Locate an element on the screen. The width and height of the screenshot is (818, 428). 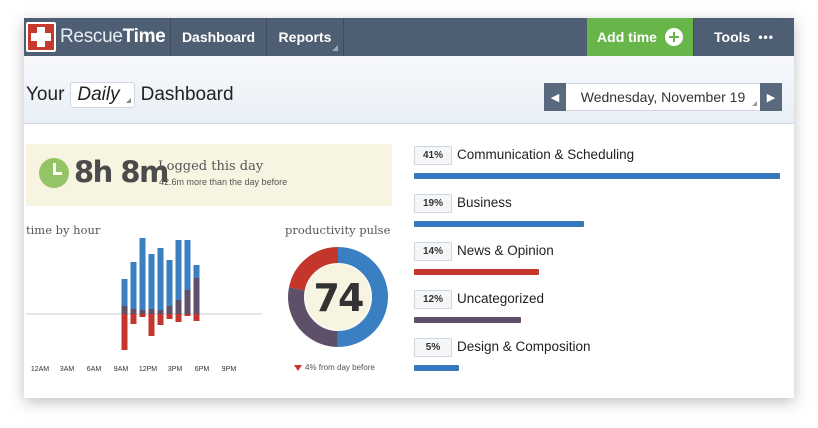
logged-time-value: 8h 8m is located at coordinates (121, 172).